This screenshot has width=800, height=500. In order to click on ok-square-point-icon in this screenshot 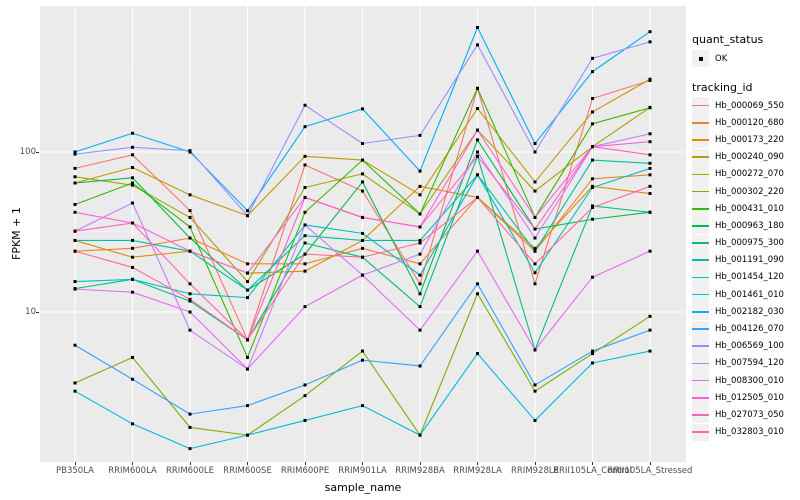, I will do `click(700, 58)`.